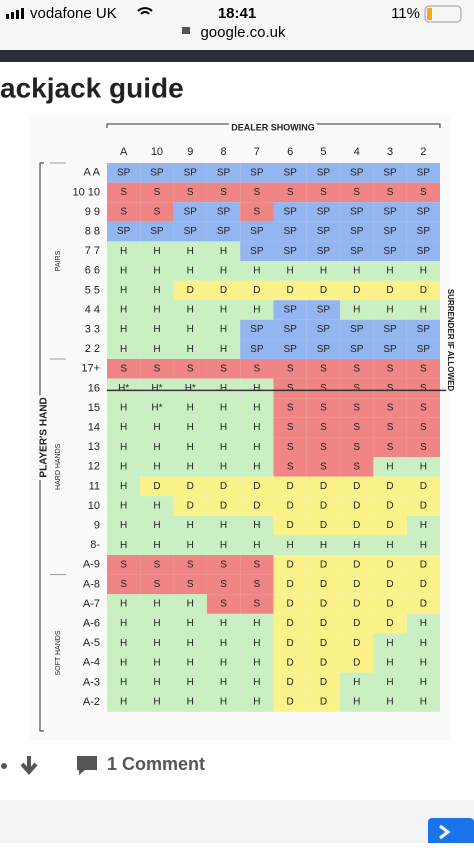 The height and width of the screenshot is (848, 474). Describe the element at coordinates (91, 702) in the screenshot. I see `row-label: A-2` at that location.